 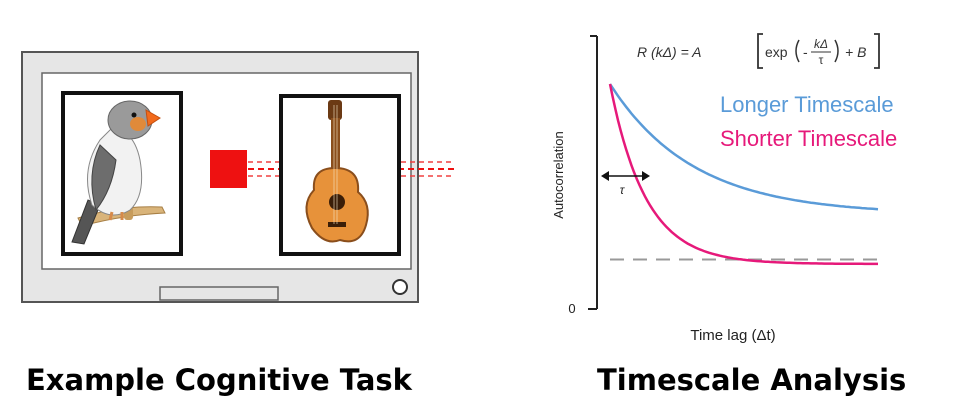 I want to click on formula-numerator: kΔ, so click(x=821, y=44).